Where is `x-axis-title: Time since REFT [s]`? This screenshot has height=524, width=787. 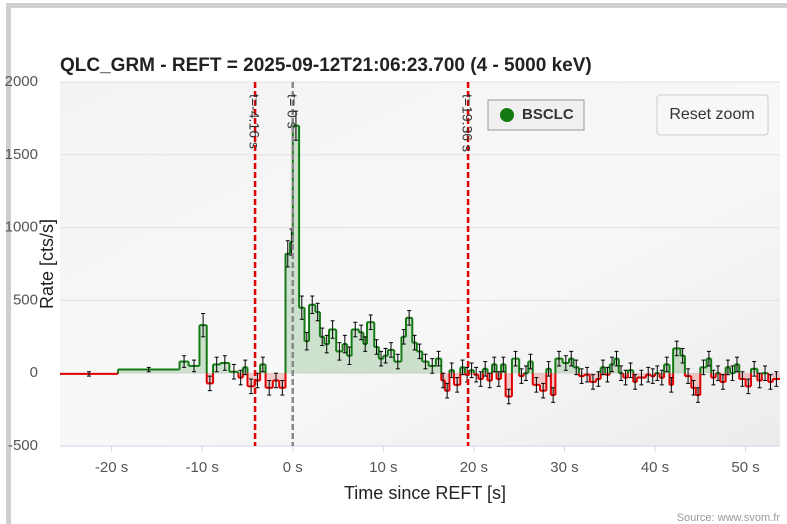 x-axis-title: Time since REFT [s] is located at coordinates (425, 493).